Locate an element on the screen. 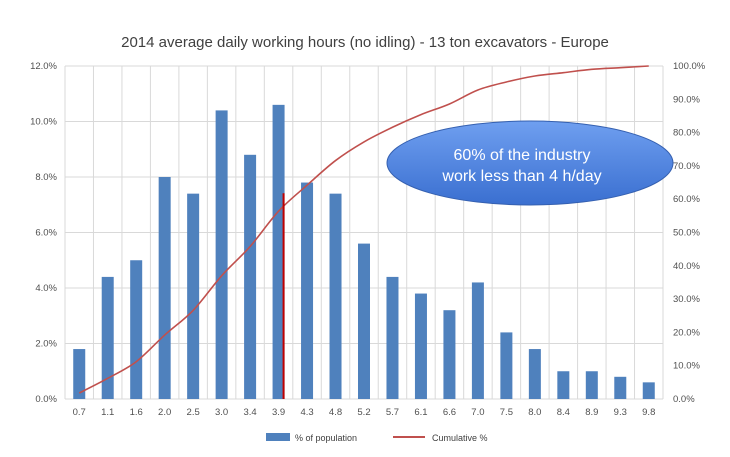 The image size is (730, 457). right-tick-label: 30.0% is located at coordinates (686, 299).